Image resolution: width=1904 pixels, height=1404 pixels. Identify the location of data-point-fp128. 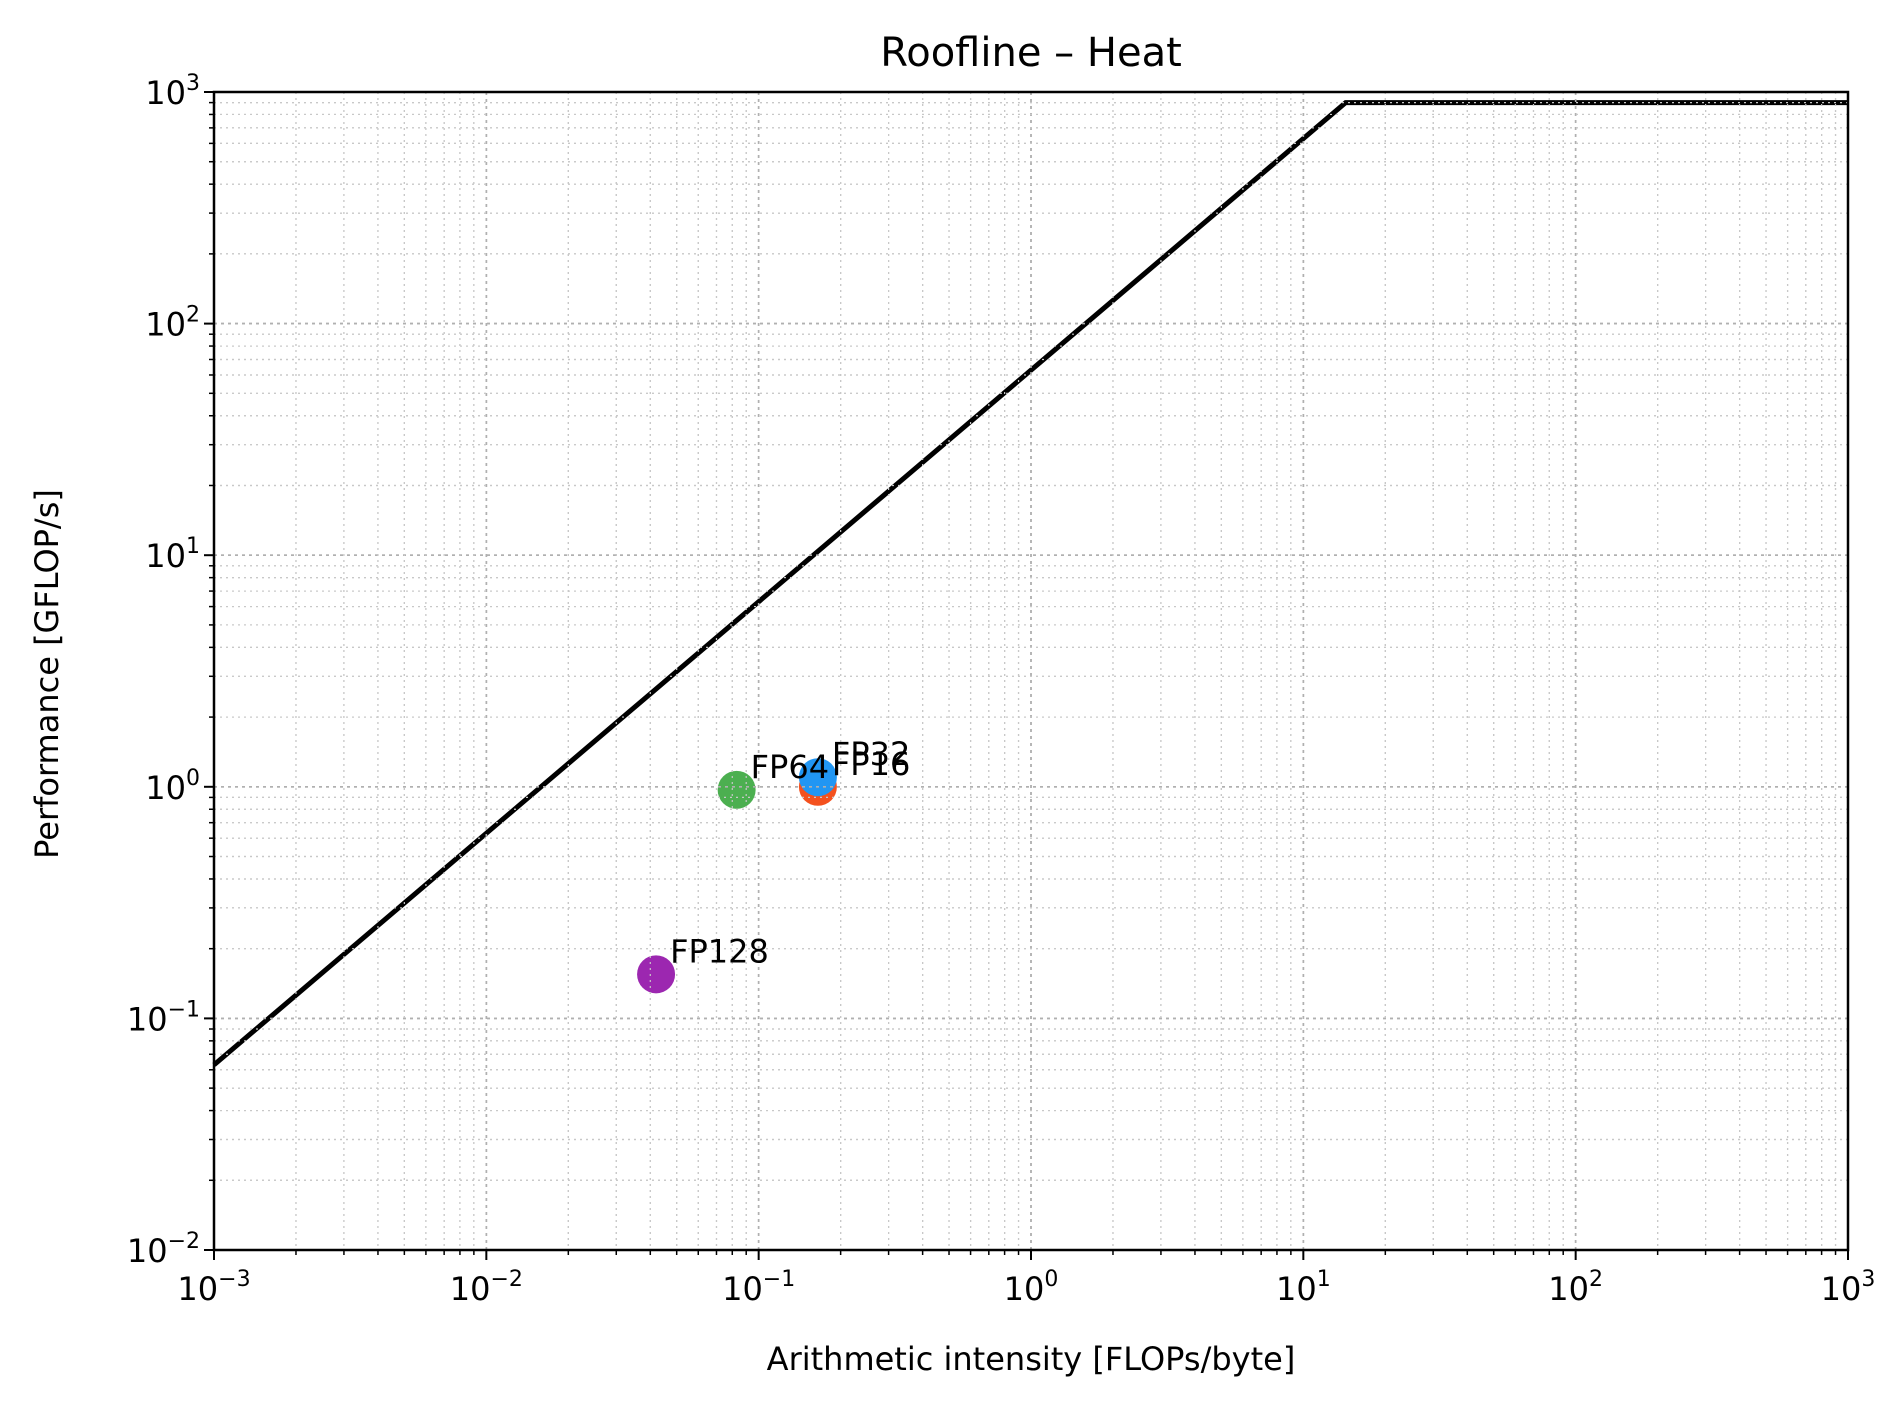
(656, 974).